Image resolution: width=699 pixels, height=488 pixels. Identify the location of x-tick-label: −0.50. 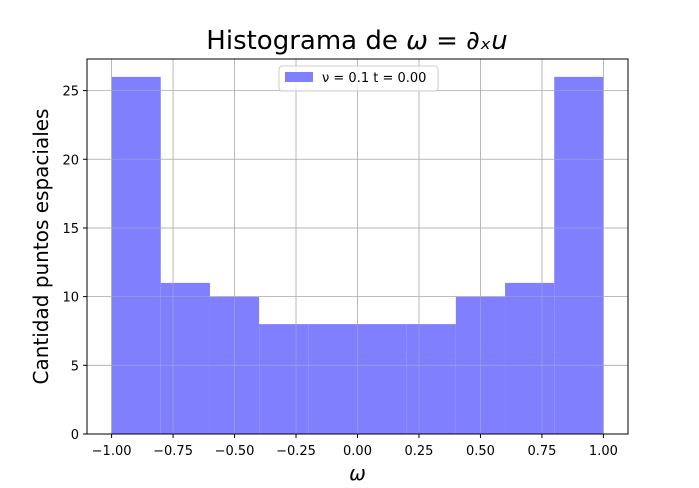
(235, 451).